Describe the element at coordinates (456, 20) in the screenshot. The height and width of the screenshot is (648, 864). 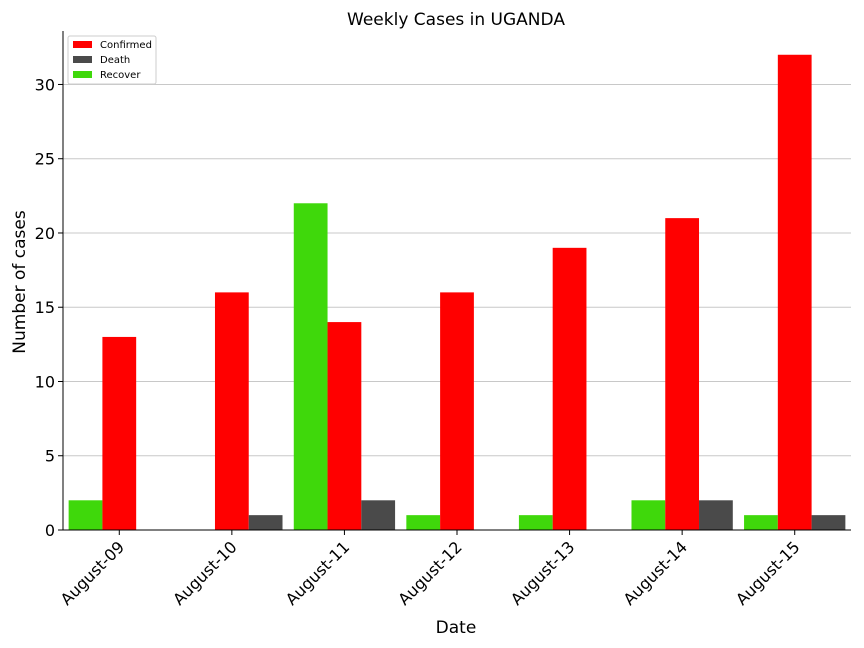
I see `chart-title: Weekly Cases in UGANDA` at that location.